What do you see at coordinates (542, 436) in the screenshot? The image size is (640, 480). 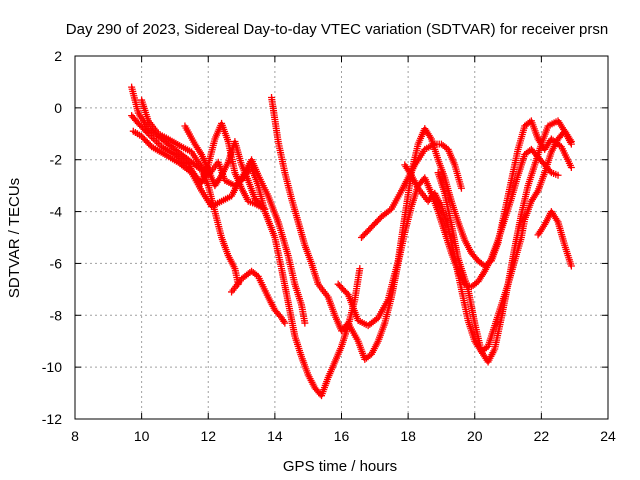 I see `x-tick-label: 22` at bounding box center [542, 436].